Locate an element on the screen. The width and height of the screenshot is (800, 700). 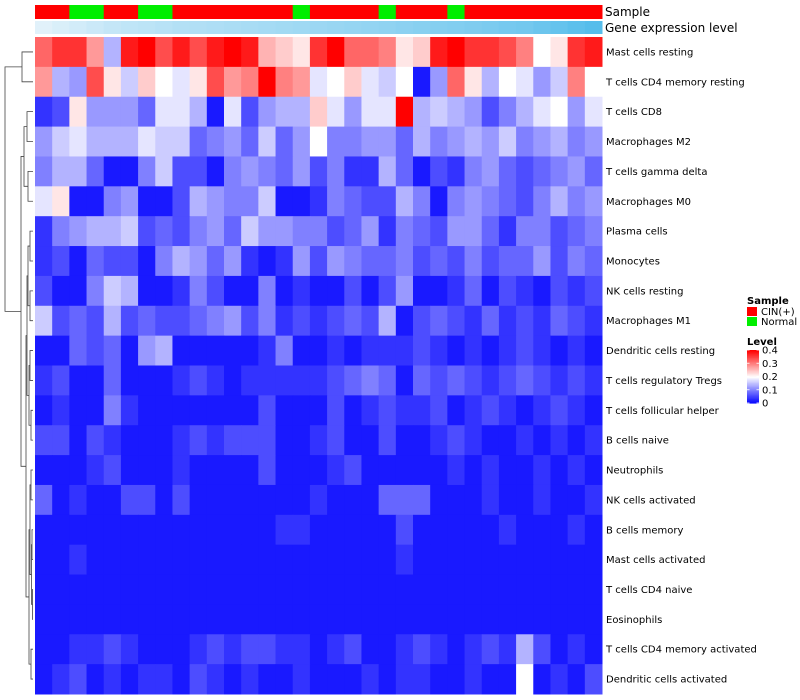
legend-tick-label: 0.2 is located at coordinates (770, 377).